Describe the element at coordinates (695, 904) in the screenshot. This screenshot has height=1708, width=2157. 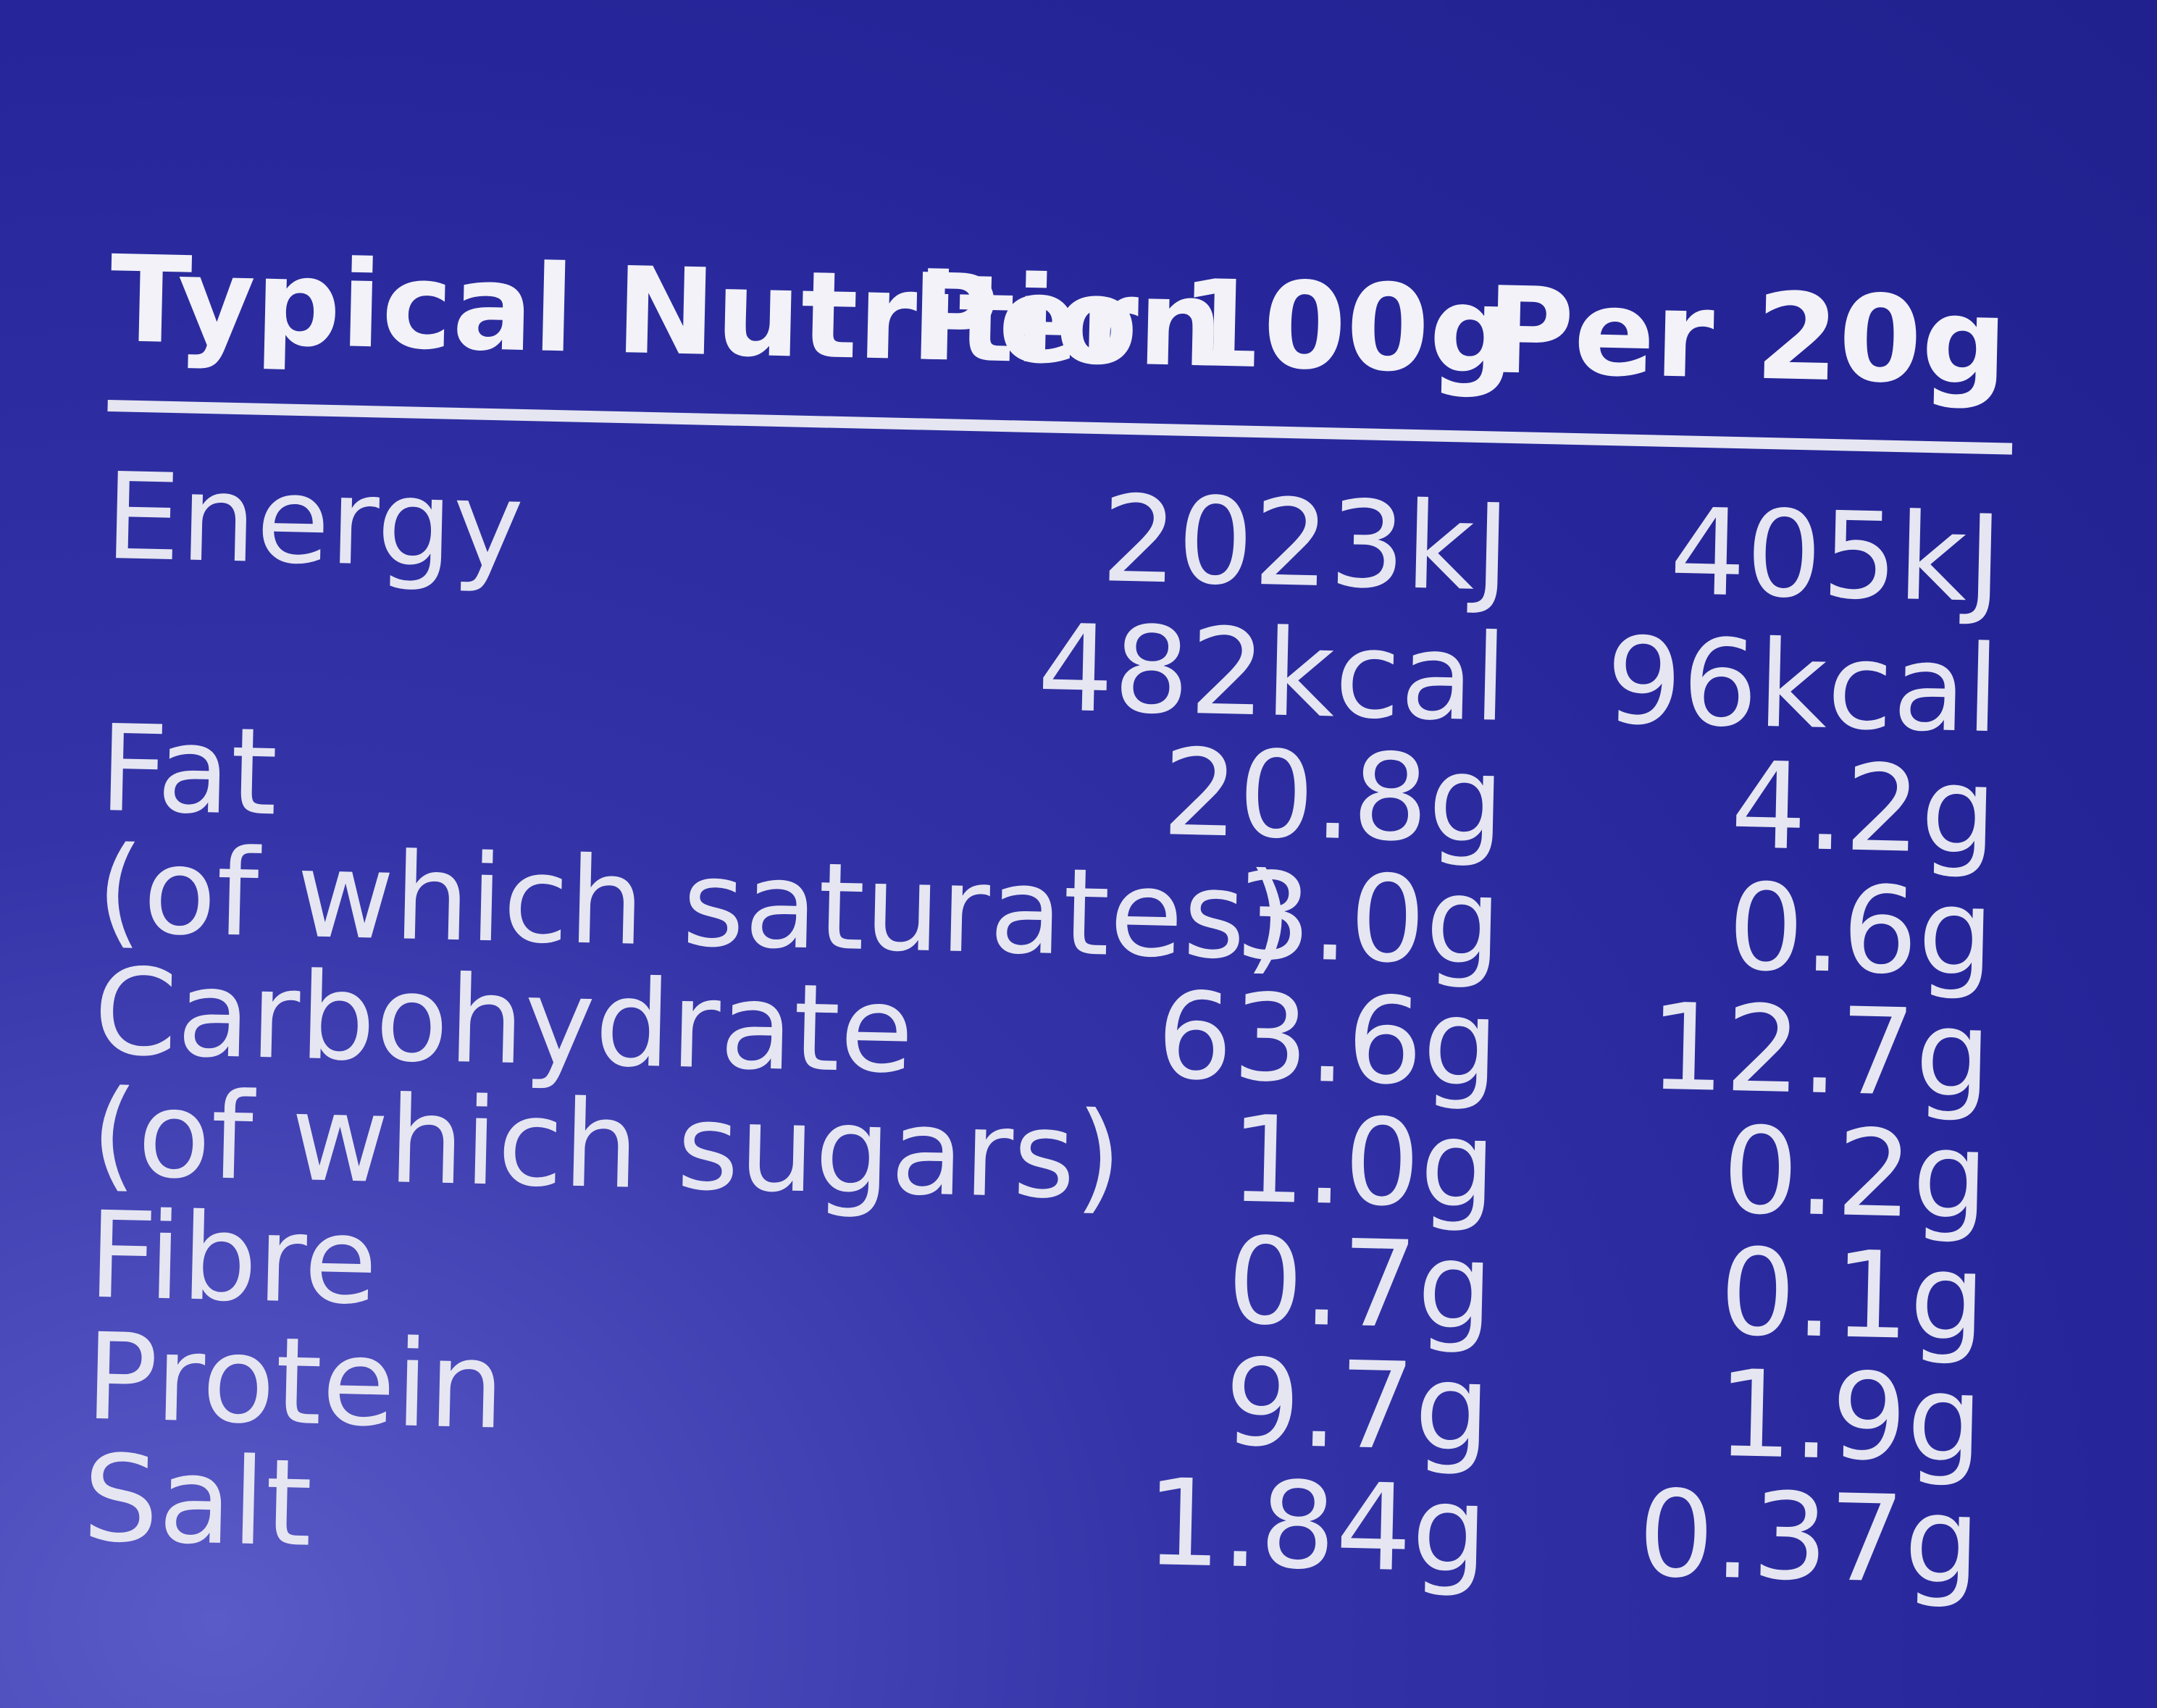
I see `row-label: (of which saturates)` at that location.